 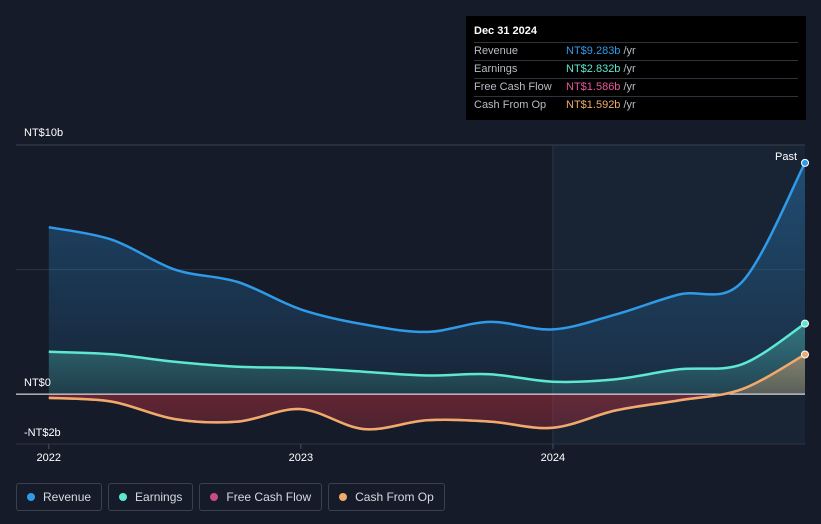 I want to click on x-tick-label: 2024, so click(x=553, y=458).